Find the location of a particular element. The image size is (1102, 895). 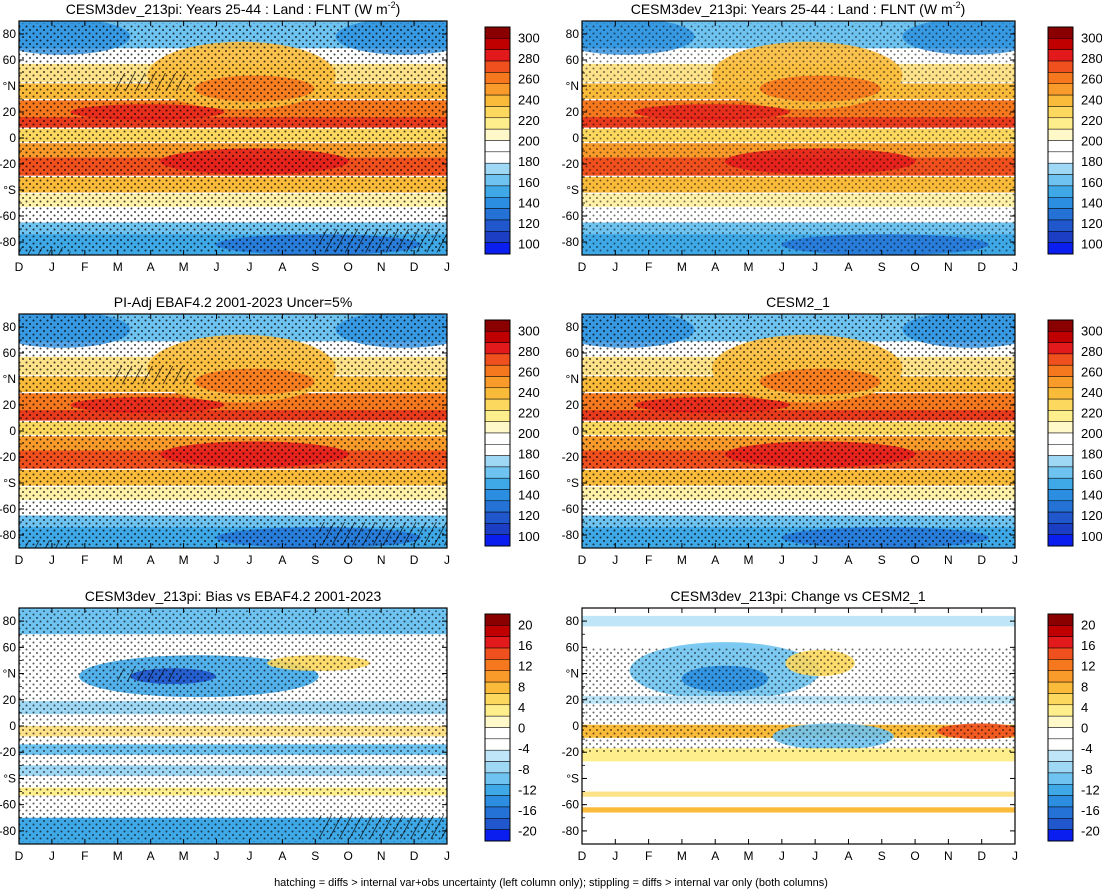

colorbar-label: 140 is located at coordinates (1091, 202).